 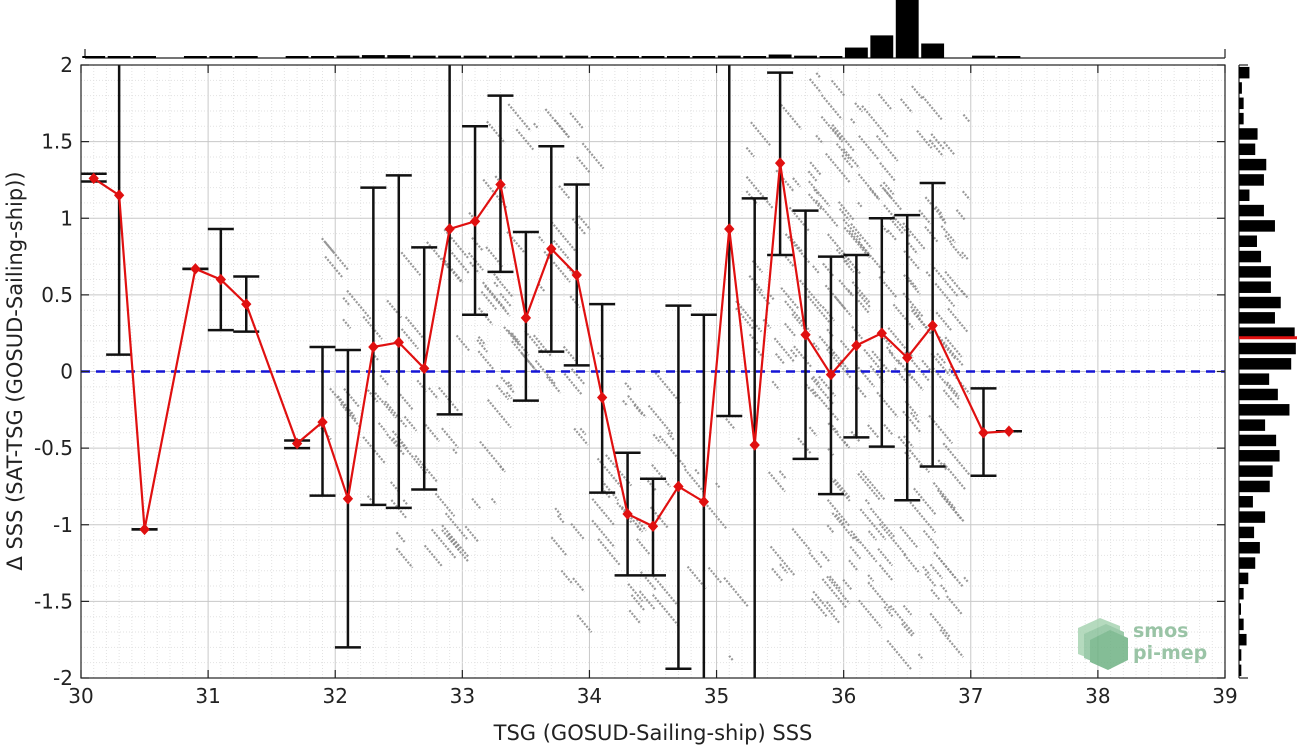 What do you see at coordinates (1160, 631) in the screenshot?
I see `logo-text-smos: smos` at bounding box center [1160, 631].